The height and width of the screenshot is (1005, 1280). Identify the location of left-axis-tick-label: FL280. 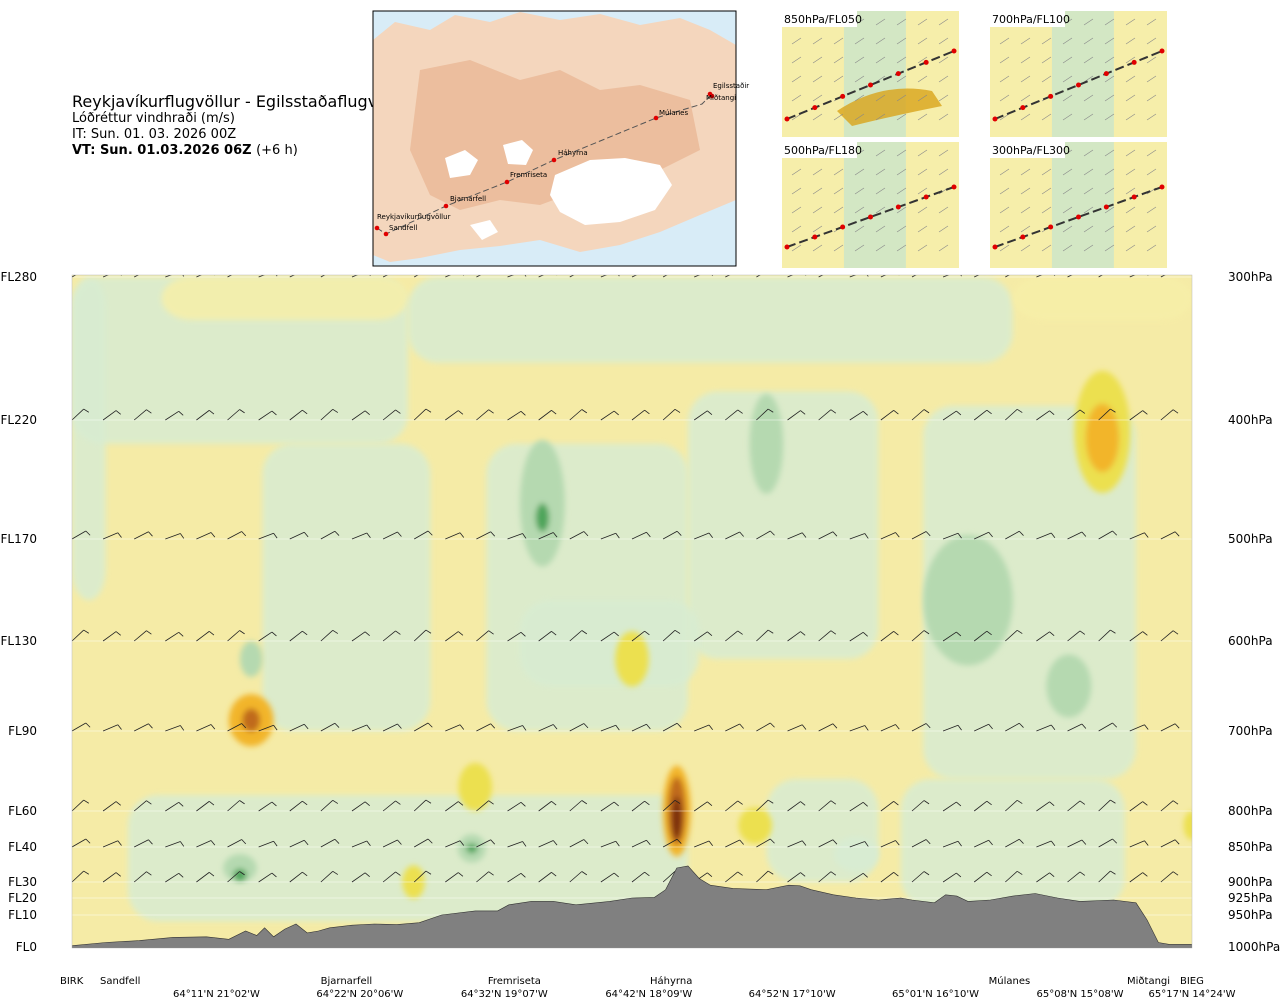
(19, 277).